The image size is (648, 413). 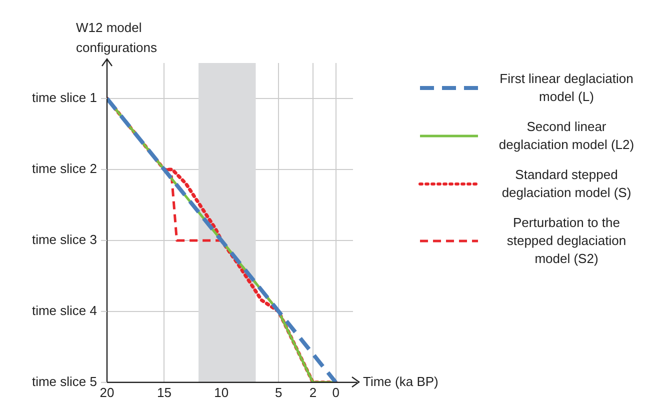 I want to click on x-tick-label: 0, so click(x=336, y=392).